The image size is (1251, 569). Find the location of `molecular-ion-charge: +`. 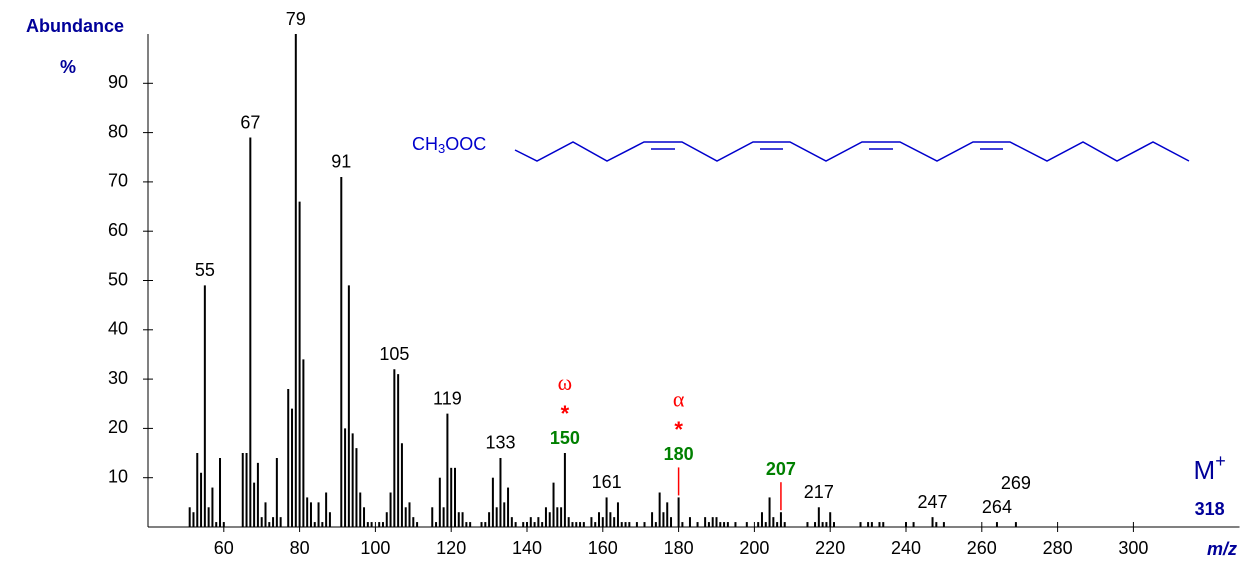

molecular-ion-charge: + is located at coordinates (1220, 461).